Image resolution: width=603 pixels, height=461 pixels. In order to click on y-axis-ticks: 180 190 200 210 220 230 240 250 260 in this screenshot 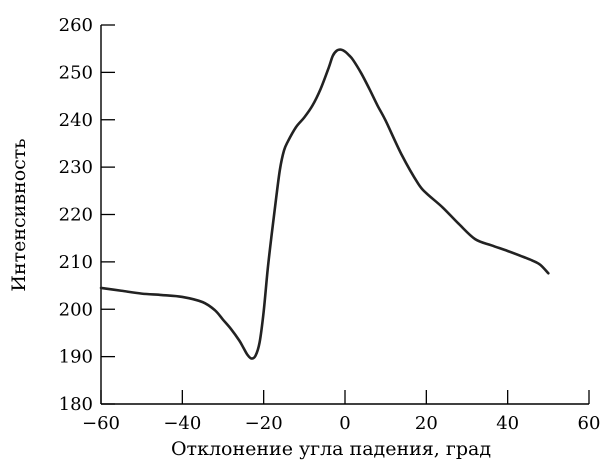, I will do `click(87, 215)`.